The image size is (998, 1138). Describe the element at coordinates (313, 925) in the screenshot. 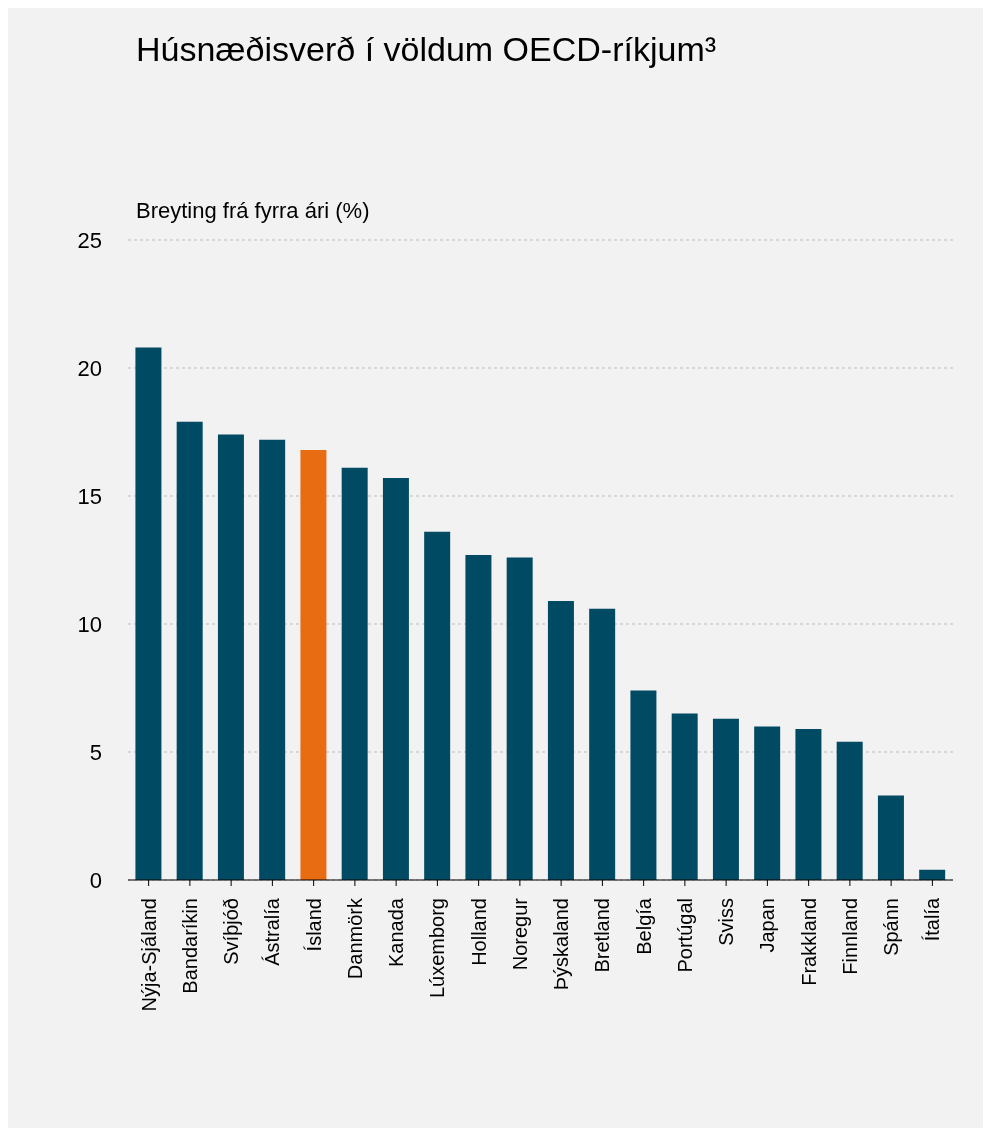

I see `x-tick-label: Ísland` at that location.